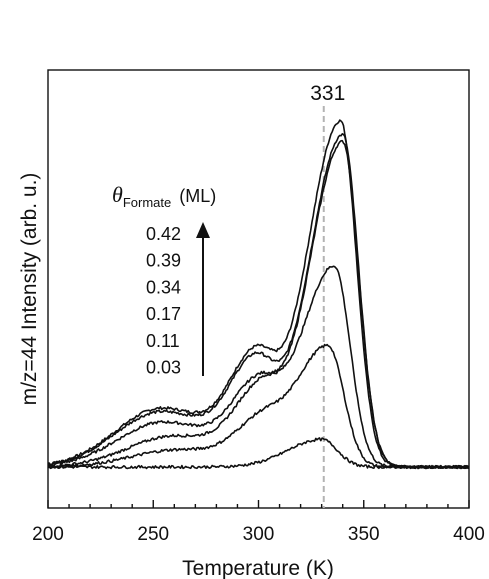 The width and height of the screenshot is (489, 579). What do you see at coordinates (48, 534) in the screenshot?
I see `x-tick-label: 200` at bounding box center [48, 534].